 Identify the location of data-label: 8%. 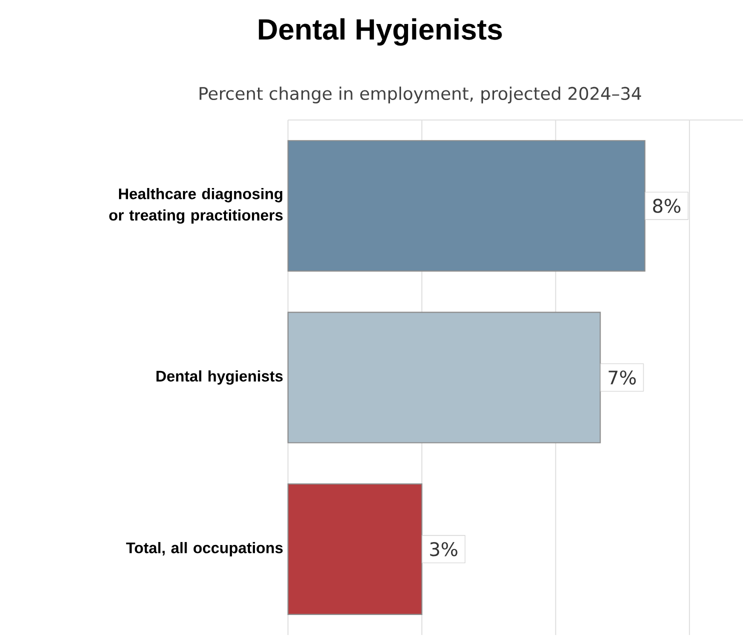
(666, 205).